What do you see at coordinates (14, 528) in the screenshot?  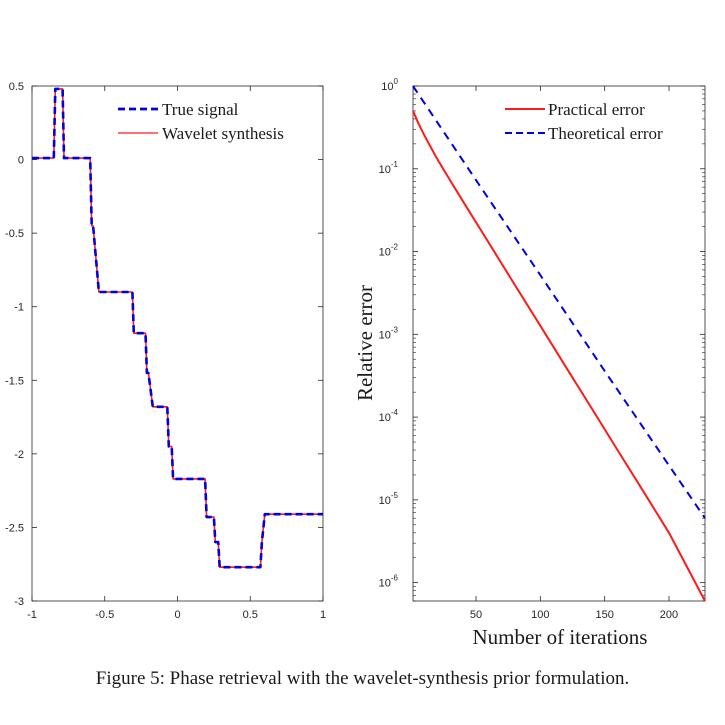 I see `left-y-tick-label: -2.5` at bounding box center [14, 528].